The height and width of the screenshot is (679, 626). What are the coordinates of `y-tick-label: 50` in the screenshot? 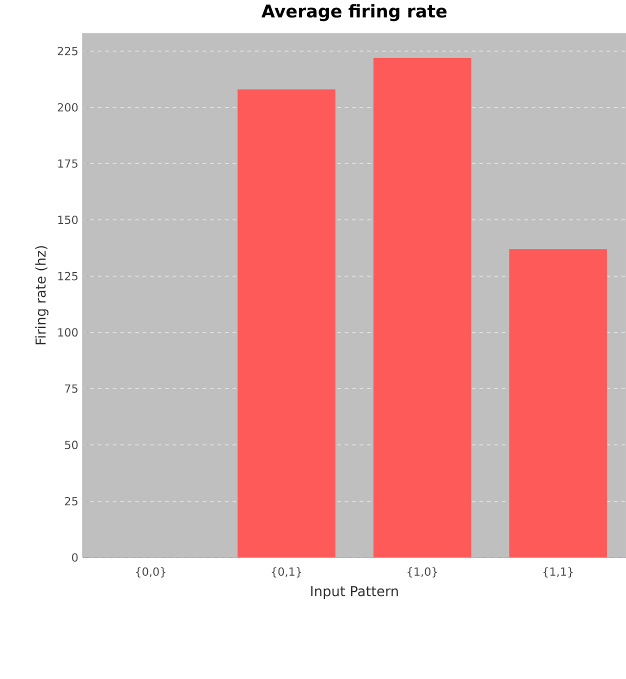 It's located at (71, 445).